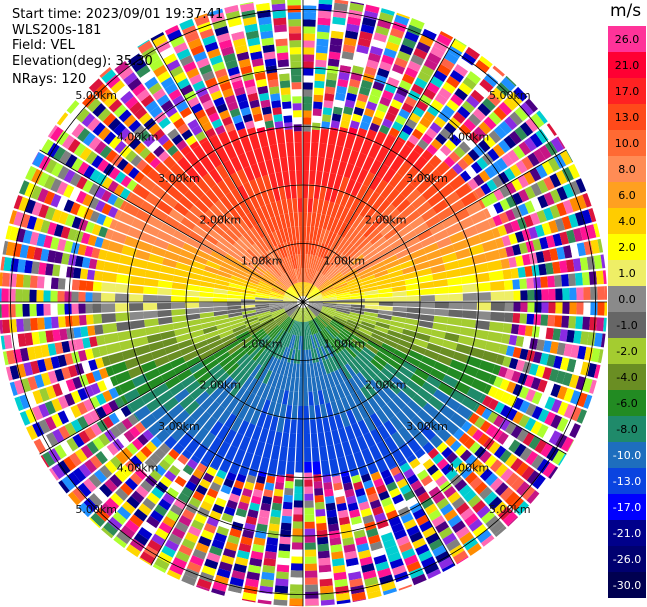  I want to click on field-label: Field: VEL, so click(43, 45).